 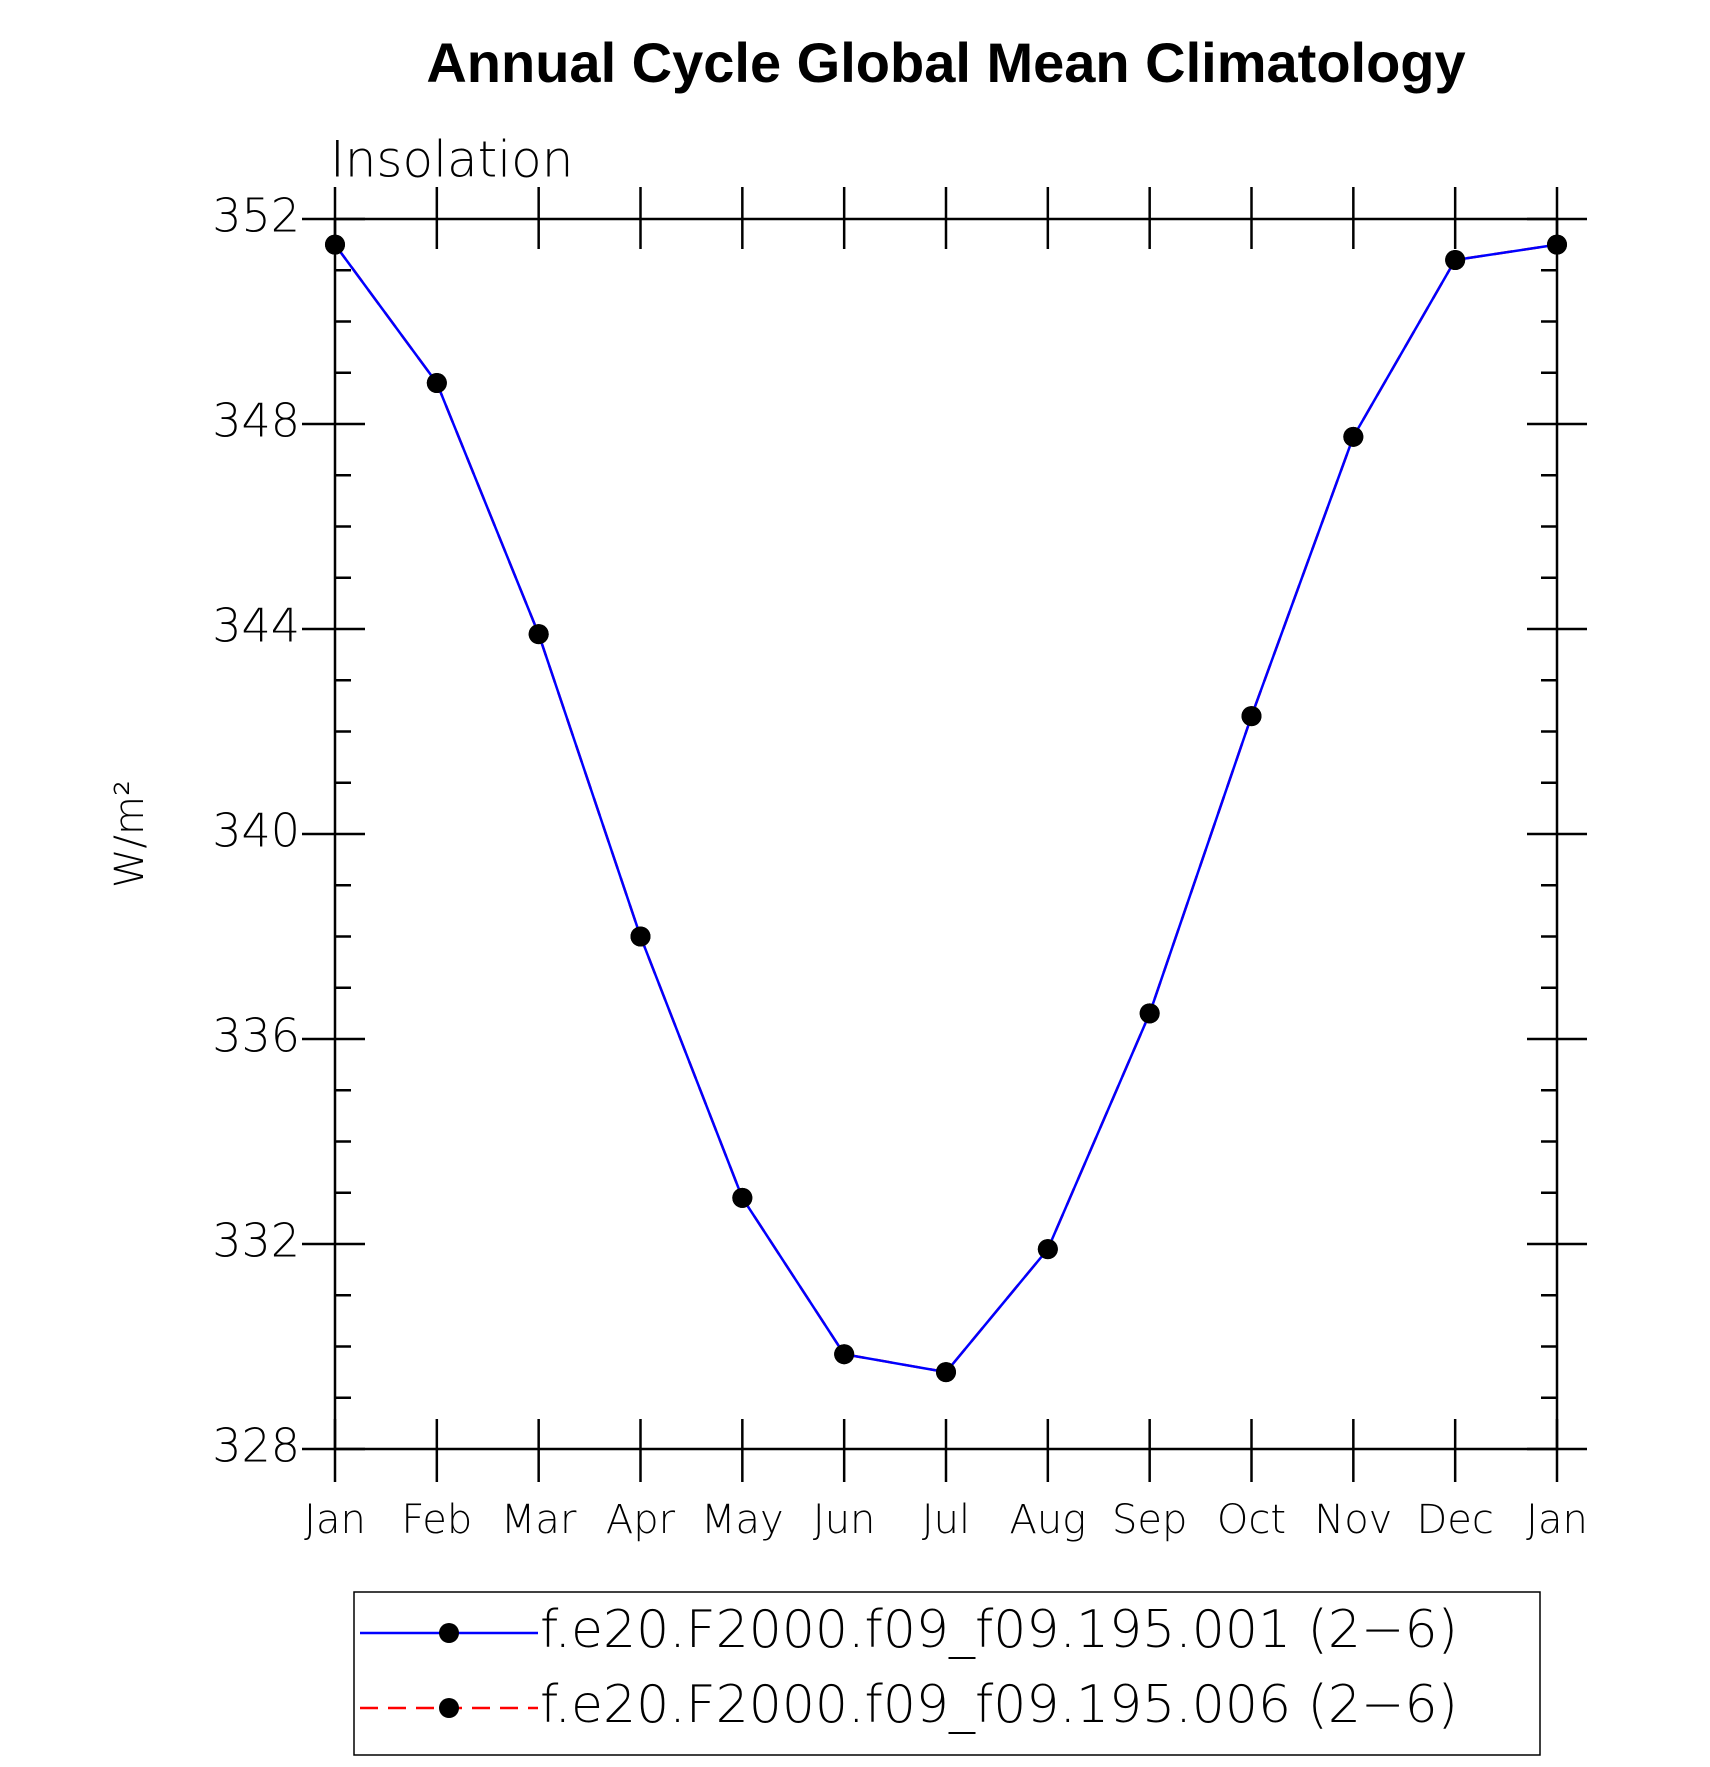 What do you see at coordinates (451, 160) in the screenshot?
I see `subtitle: Insolation` at bounding box center [451, 160].